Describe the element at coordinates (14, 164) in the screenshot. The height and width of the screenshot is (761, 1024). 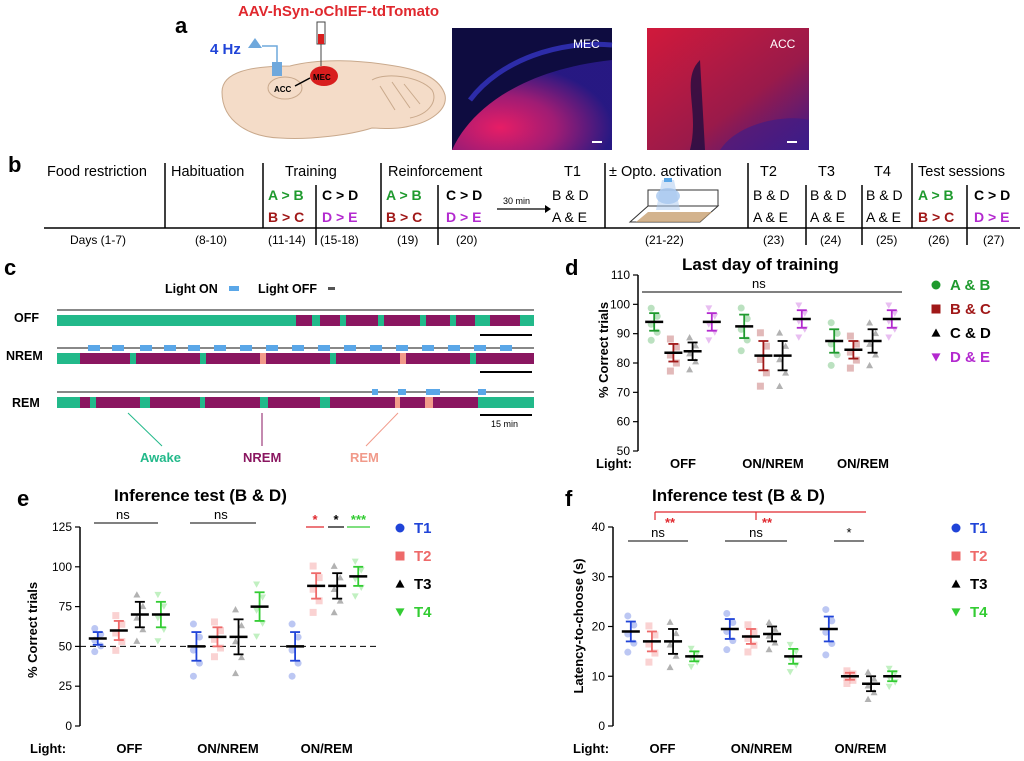
I see `panel-label-b: b` at that location.